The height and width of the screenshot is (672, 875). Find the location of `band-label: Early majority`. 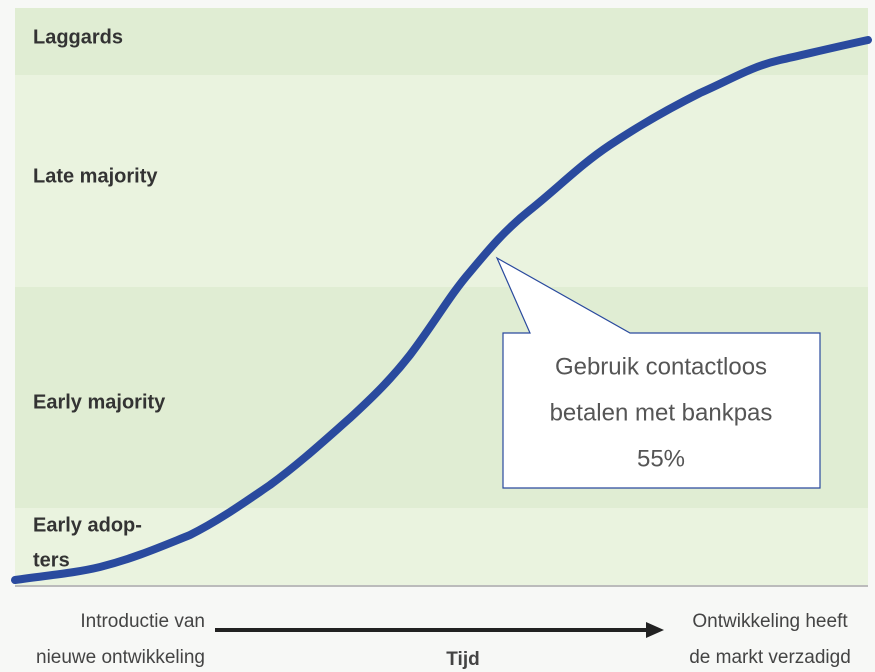

band-label: Early majority is located at coordinates (99, 402).